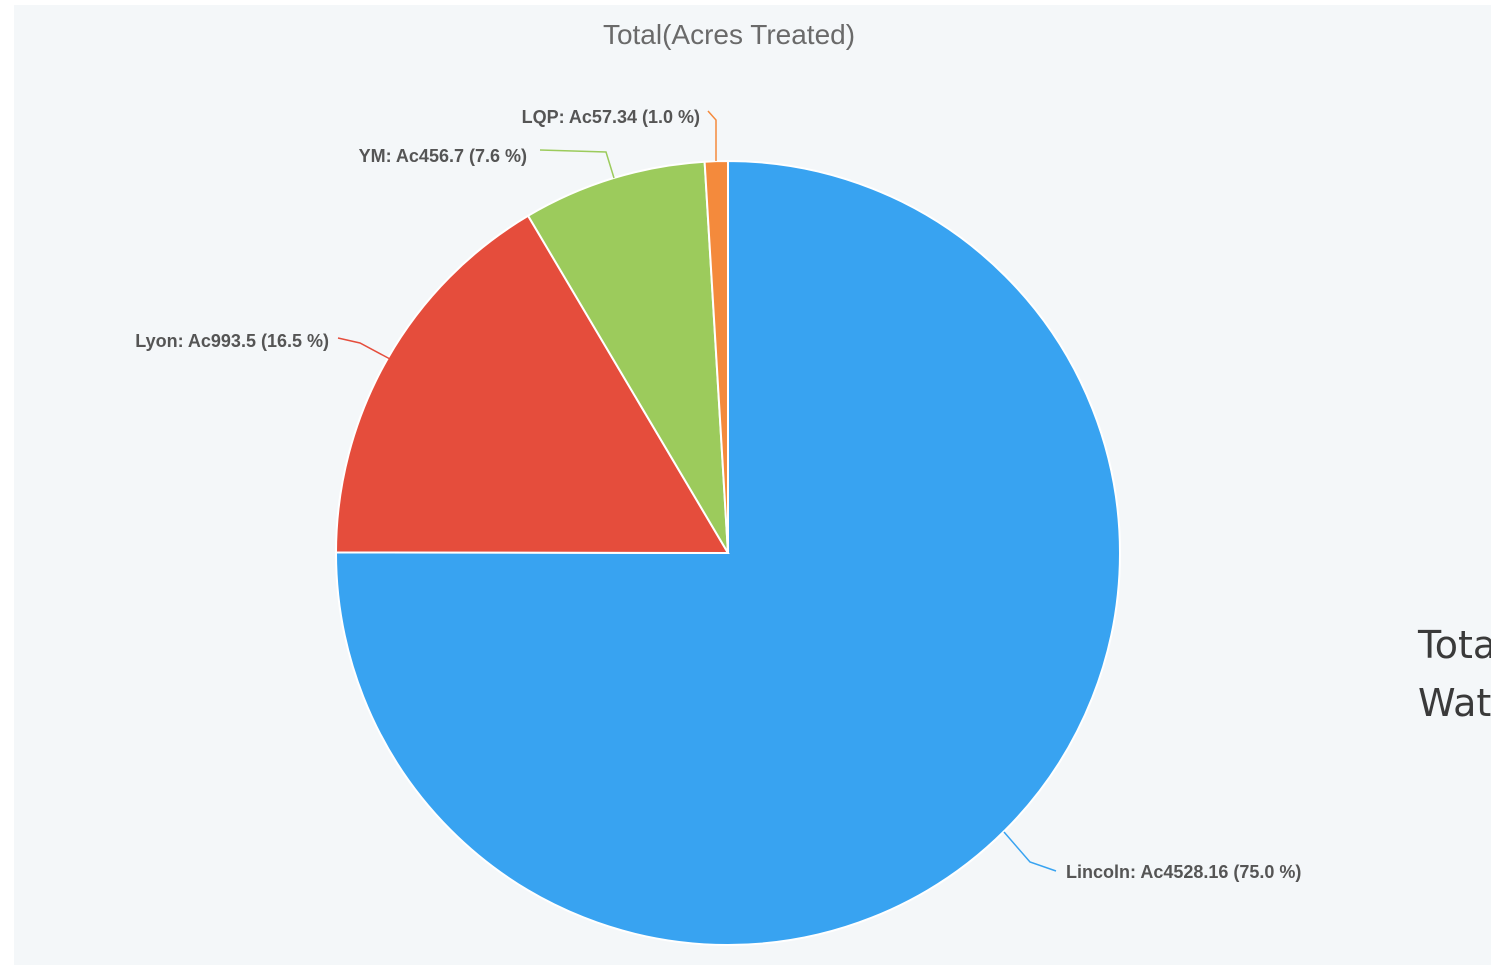 The image size is (1491, 968). What do you see at coordinates (577, 164) in the screenshot?
I see `label-connector-ym` at bounding box center [577, 164].